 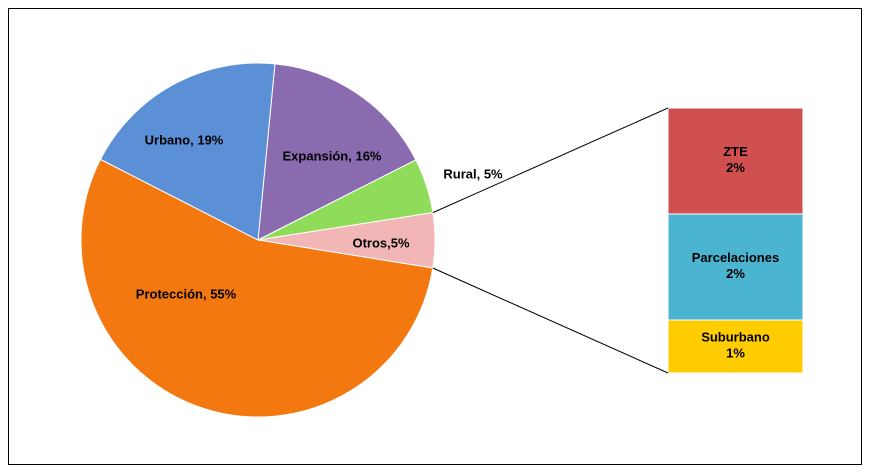 I want to click on bar-label: Suburbano 1%, so click(x=735, y=345).